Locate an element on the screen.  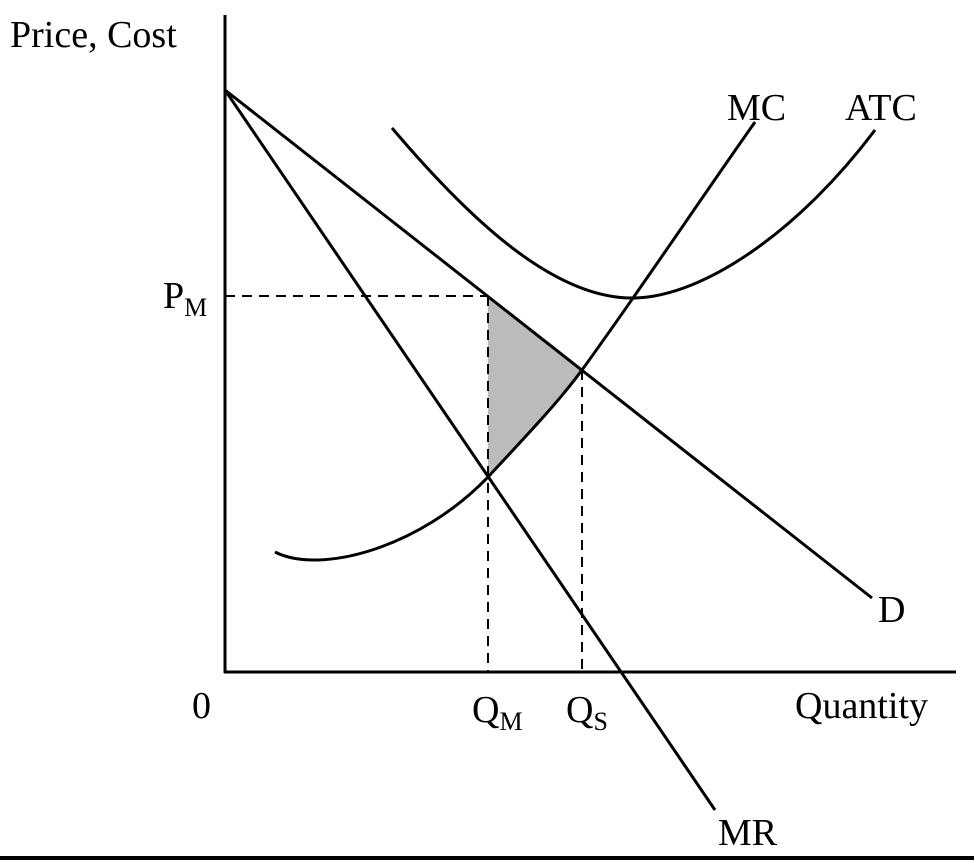
qm-sub: M is located at coordinates (510, 721).